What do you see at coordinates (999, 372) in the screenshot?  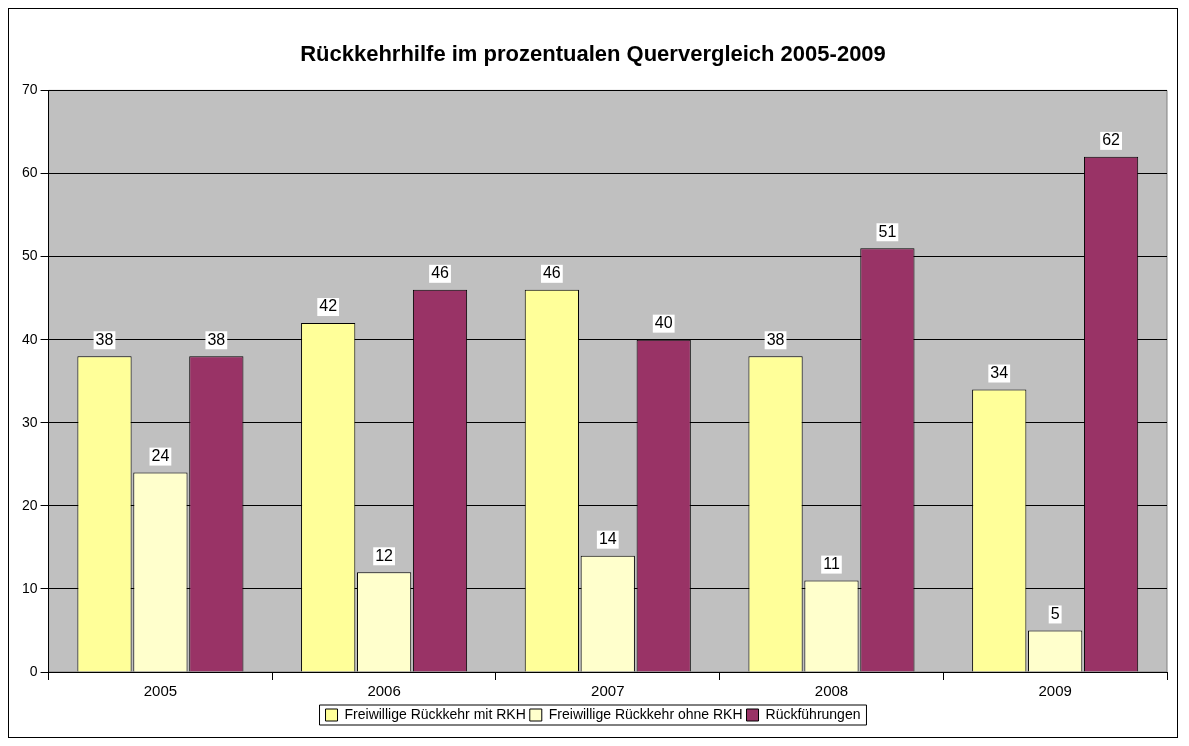 I see `data-label: 34` at bounding box center [999, 372].